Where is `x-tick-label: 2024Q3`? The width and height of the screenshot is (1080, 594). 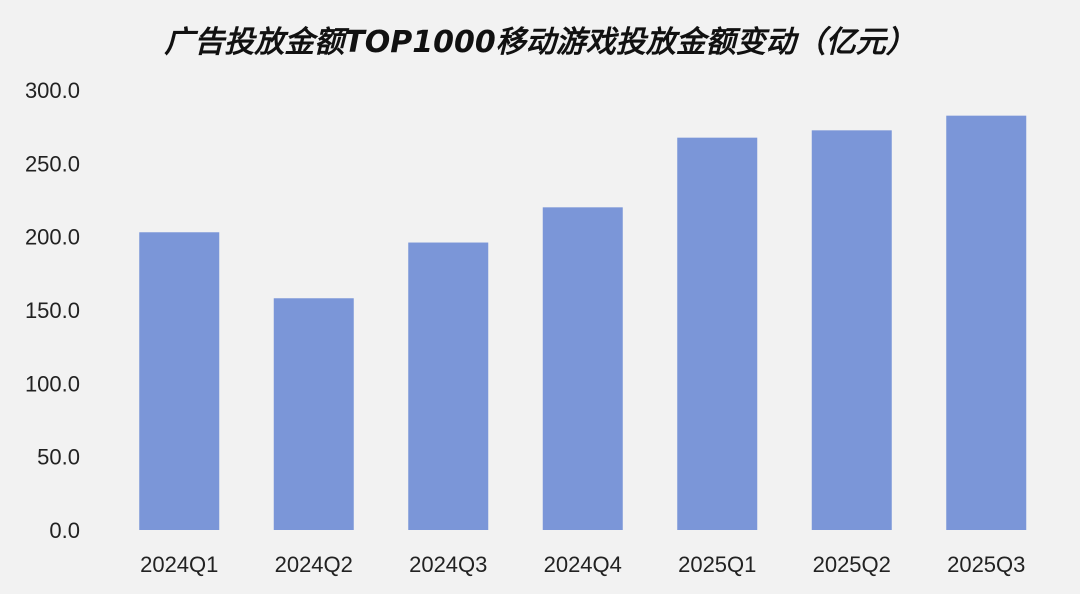 x-tick-label: 2024Q3 is located at coordinates (448, 564).